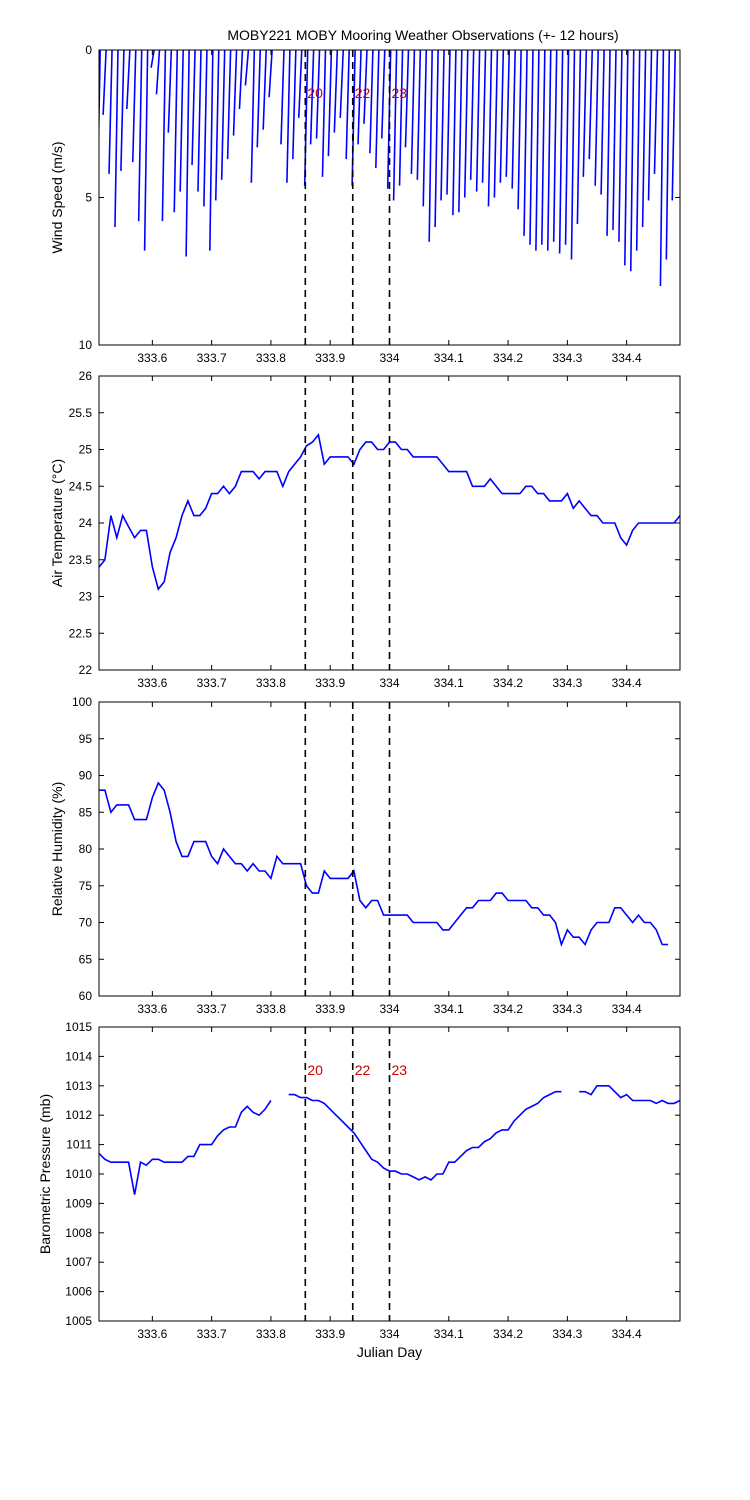 The image size is (750, 1500). What do you see at coordinates (400, 93) in the screenshot?
I see `event-marker-label: 23` at bounding box center [400, 93].